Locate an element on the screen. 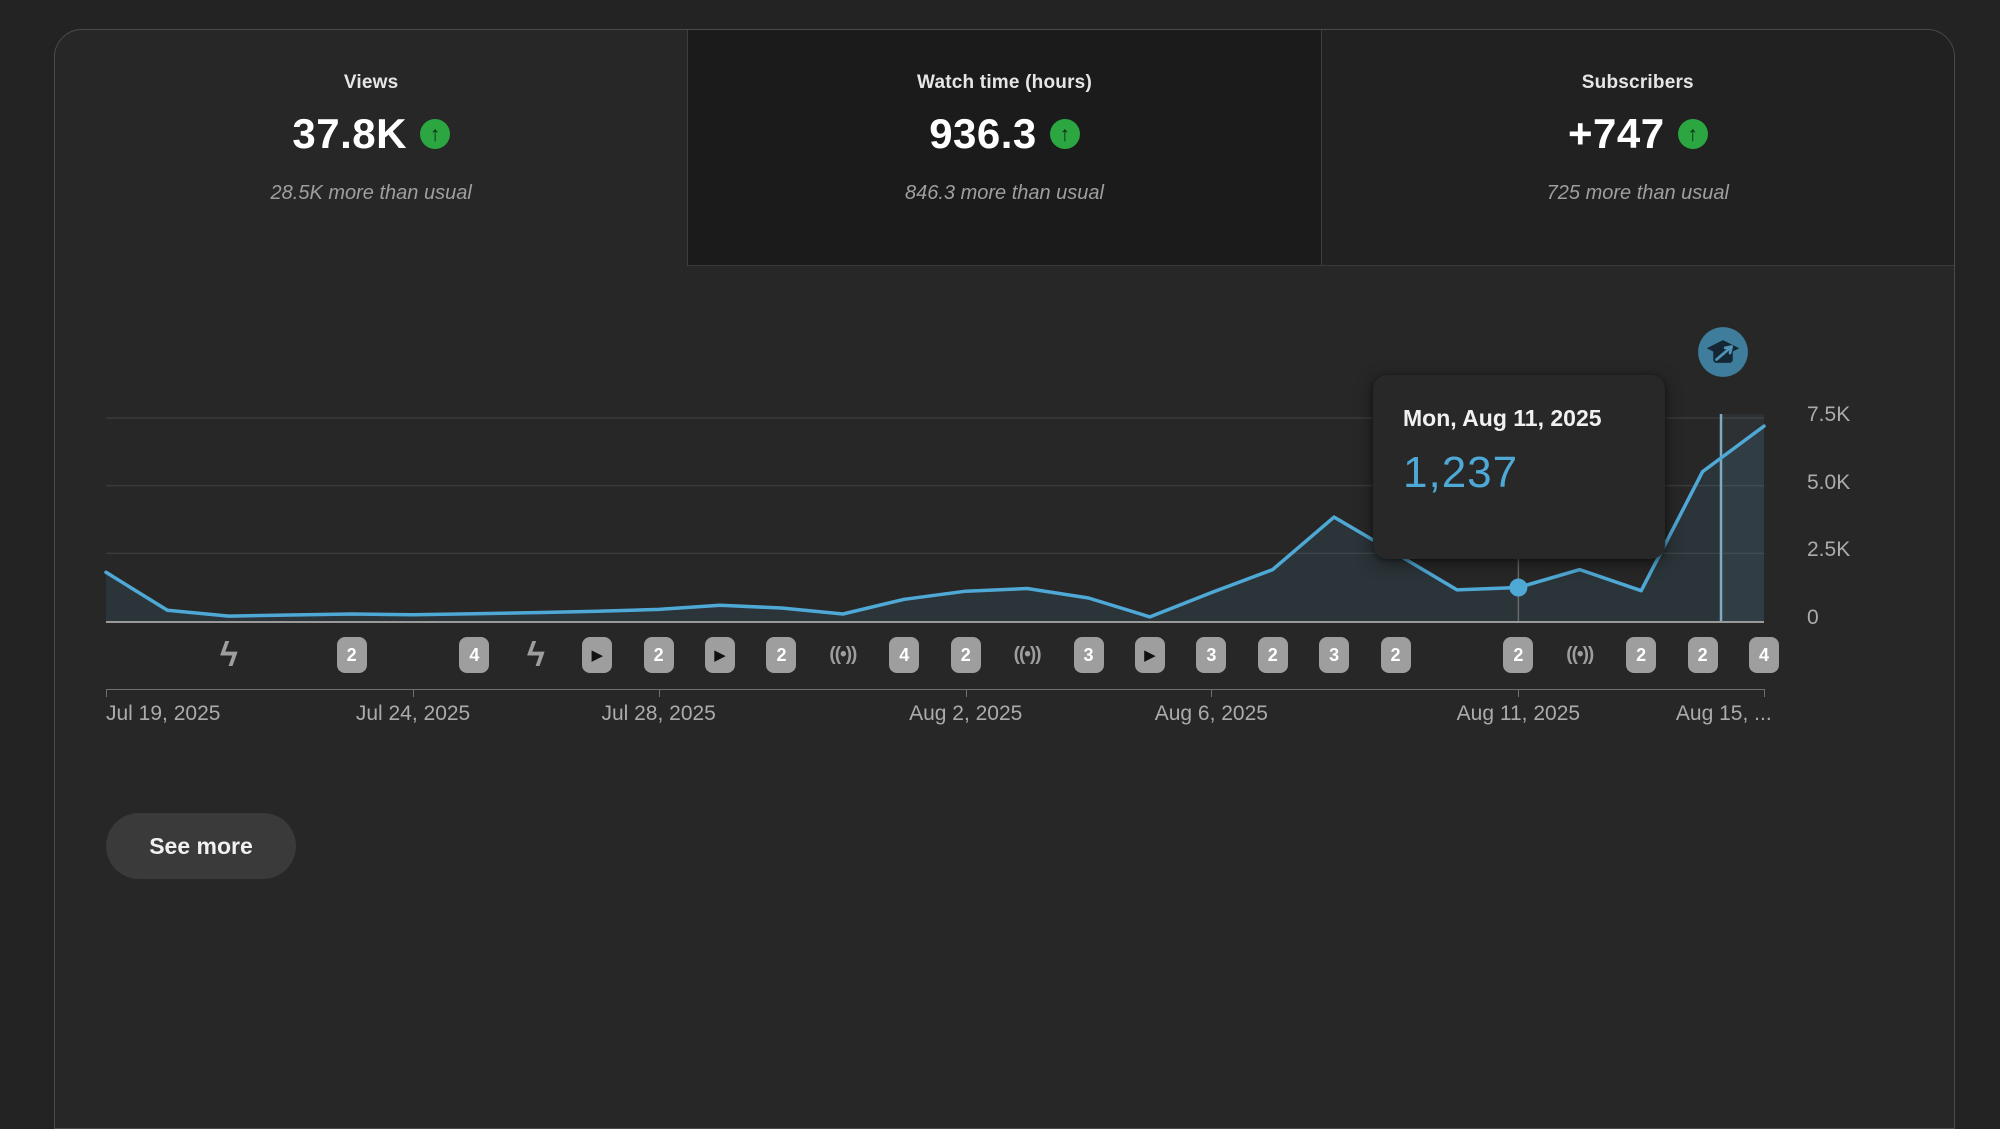 The image size is (2000, 1129). metric-tab-subscribers: Subscribers +747 ↑ 725 more than usual is located at coordinates (1637, 148).